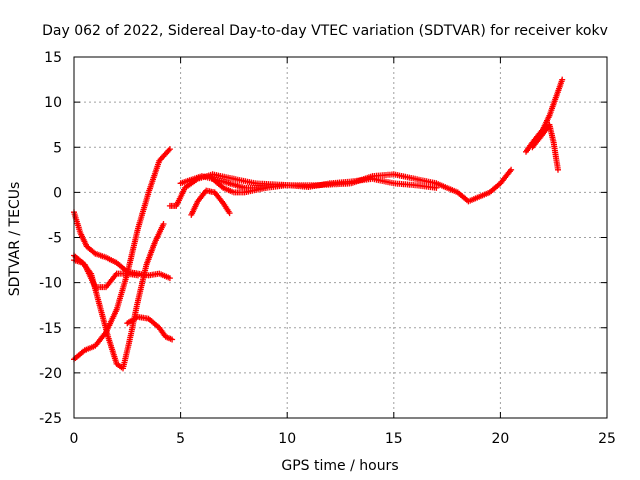 The image size is (640, 480). Describe the element at coordinates (394, 439) in the screenshot. I see `x-tick-label: 15` at that location.